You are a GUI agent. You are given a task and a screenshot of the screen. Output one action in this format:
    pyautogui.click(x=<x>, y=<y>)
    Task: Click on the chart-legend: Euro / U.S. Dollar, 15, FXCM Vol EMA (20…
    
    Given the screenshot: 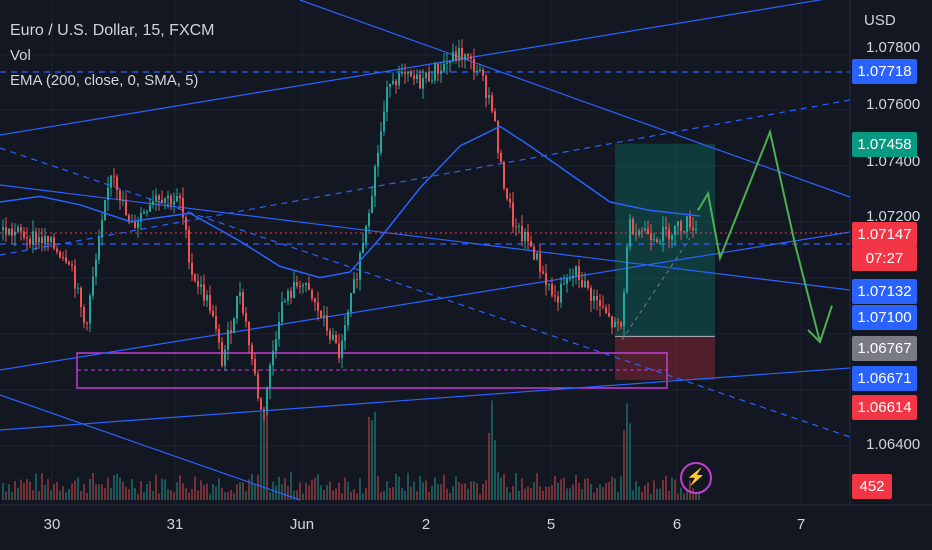 What is the action you would take?
    pyautogui.click(x=112, y=55)
    